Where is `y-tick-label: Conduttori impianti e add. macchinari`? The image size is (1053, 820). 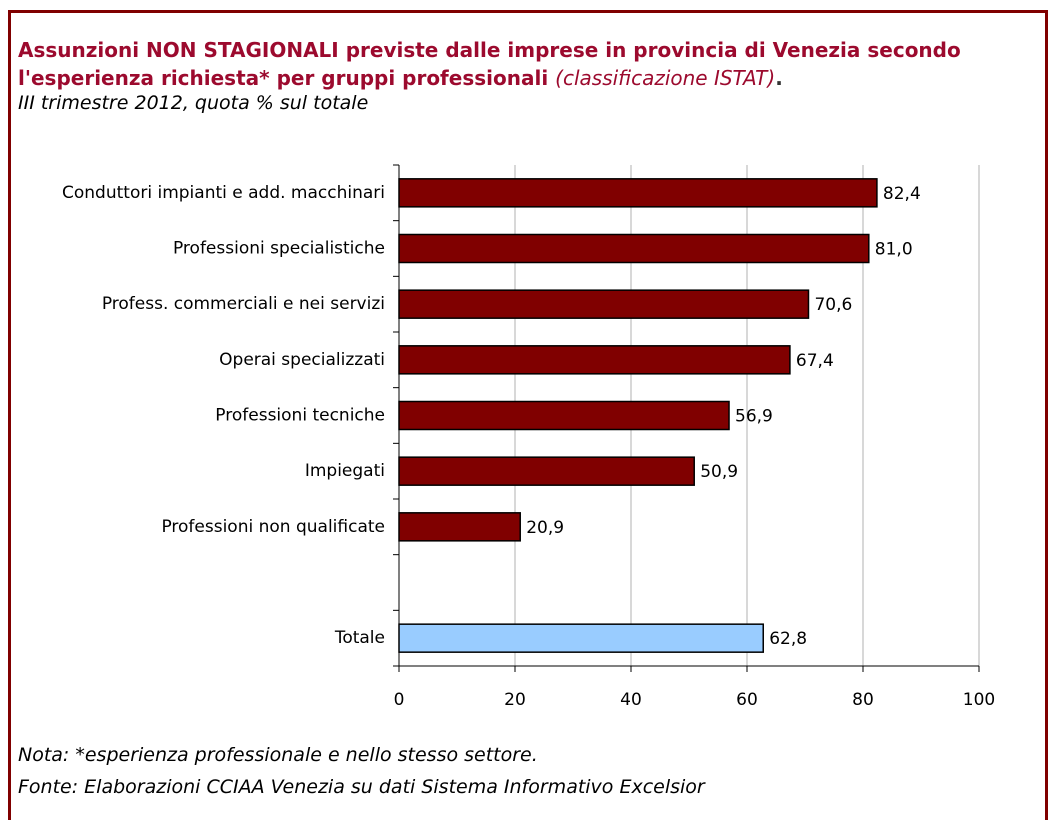 y-tick-label: Conduttori impianti e add. macchinari is located at coordinates (223, 193).